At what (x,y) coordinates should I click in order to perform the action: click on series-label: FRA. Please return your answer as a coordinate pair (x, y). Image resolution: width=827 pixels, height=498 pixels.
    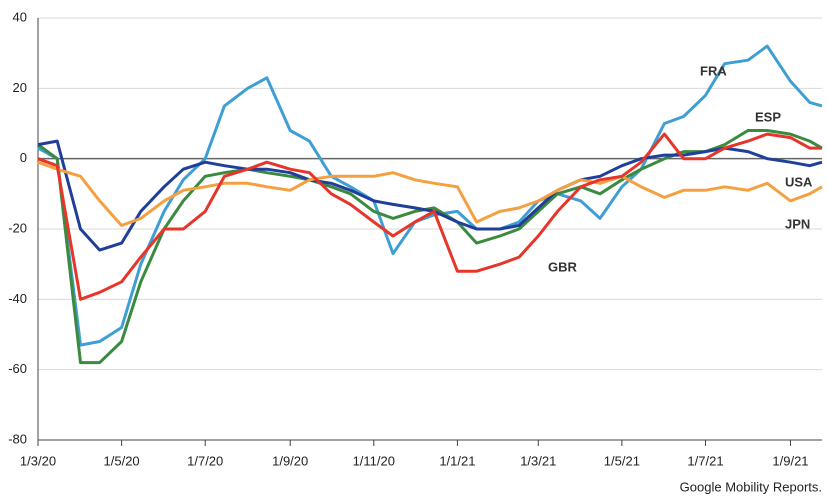
    Looking at the image, I should click on (713, 70).